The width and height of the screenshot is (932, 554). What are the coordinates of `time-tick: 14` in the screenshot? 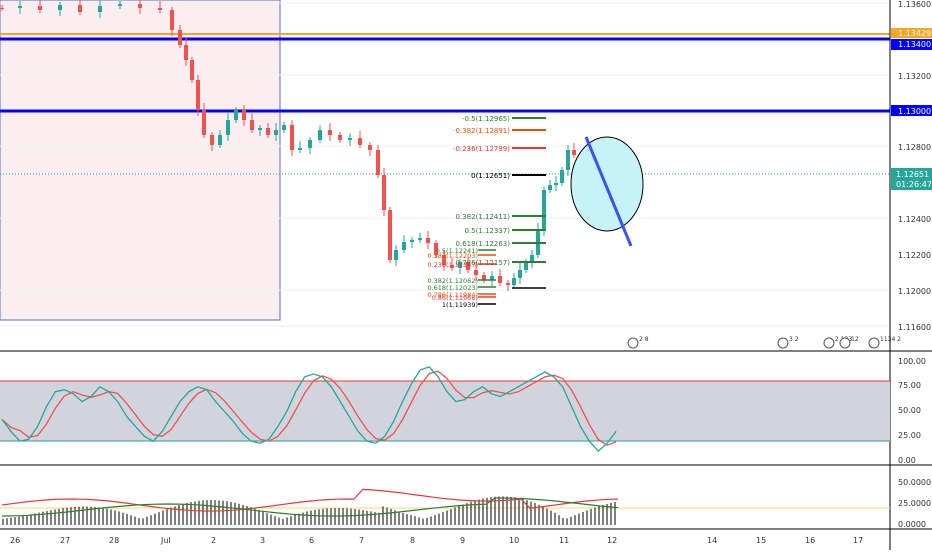 It's located at (712, 540).